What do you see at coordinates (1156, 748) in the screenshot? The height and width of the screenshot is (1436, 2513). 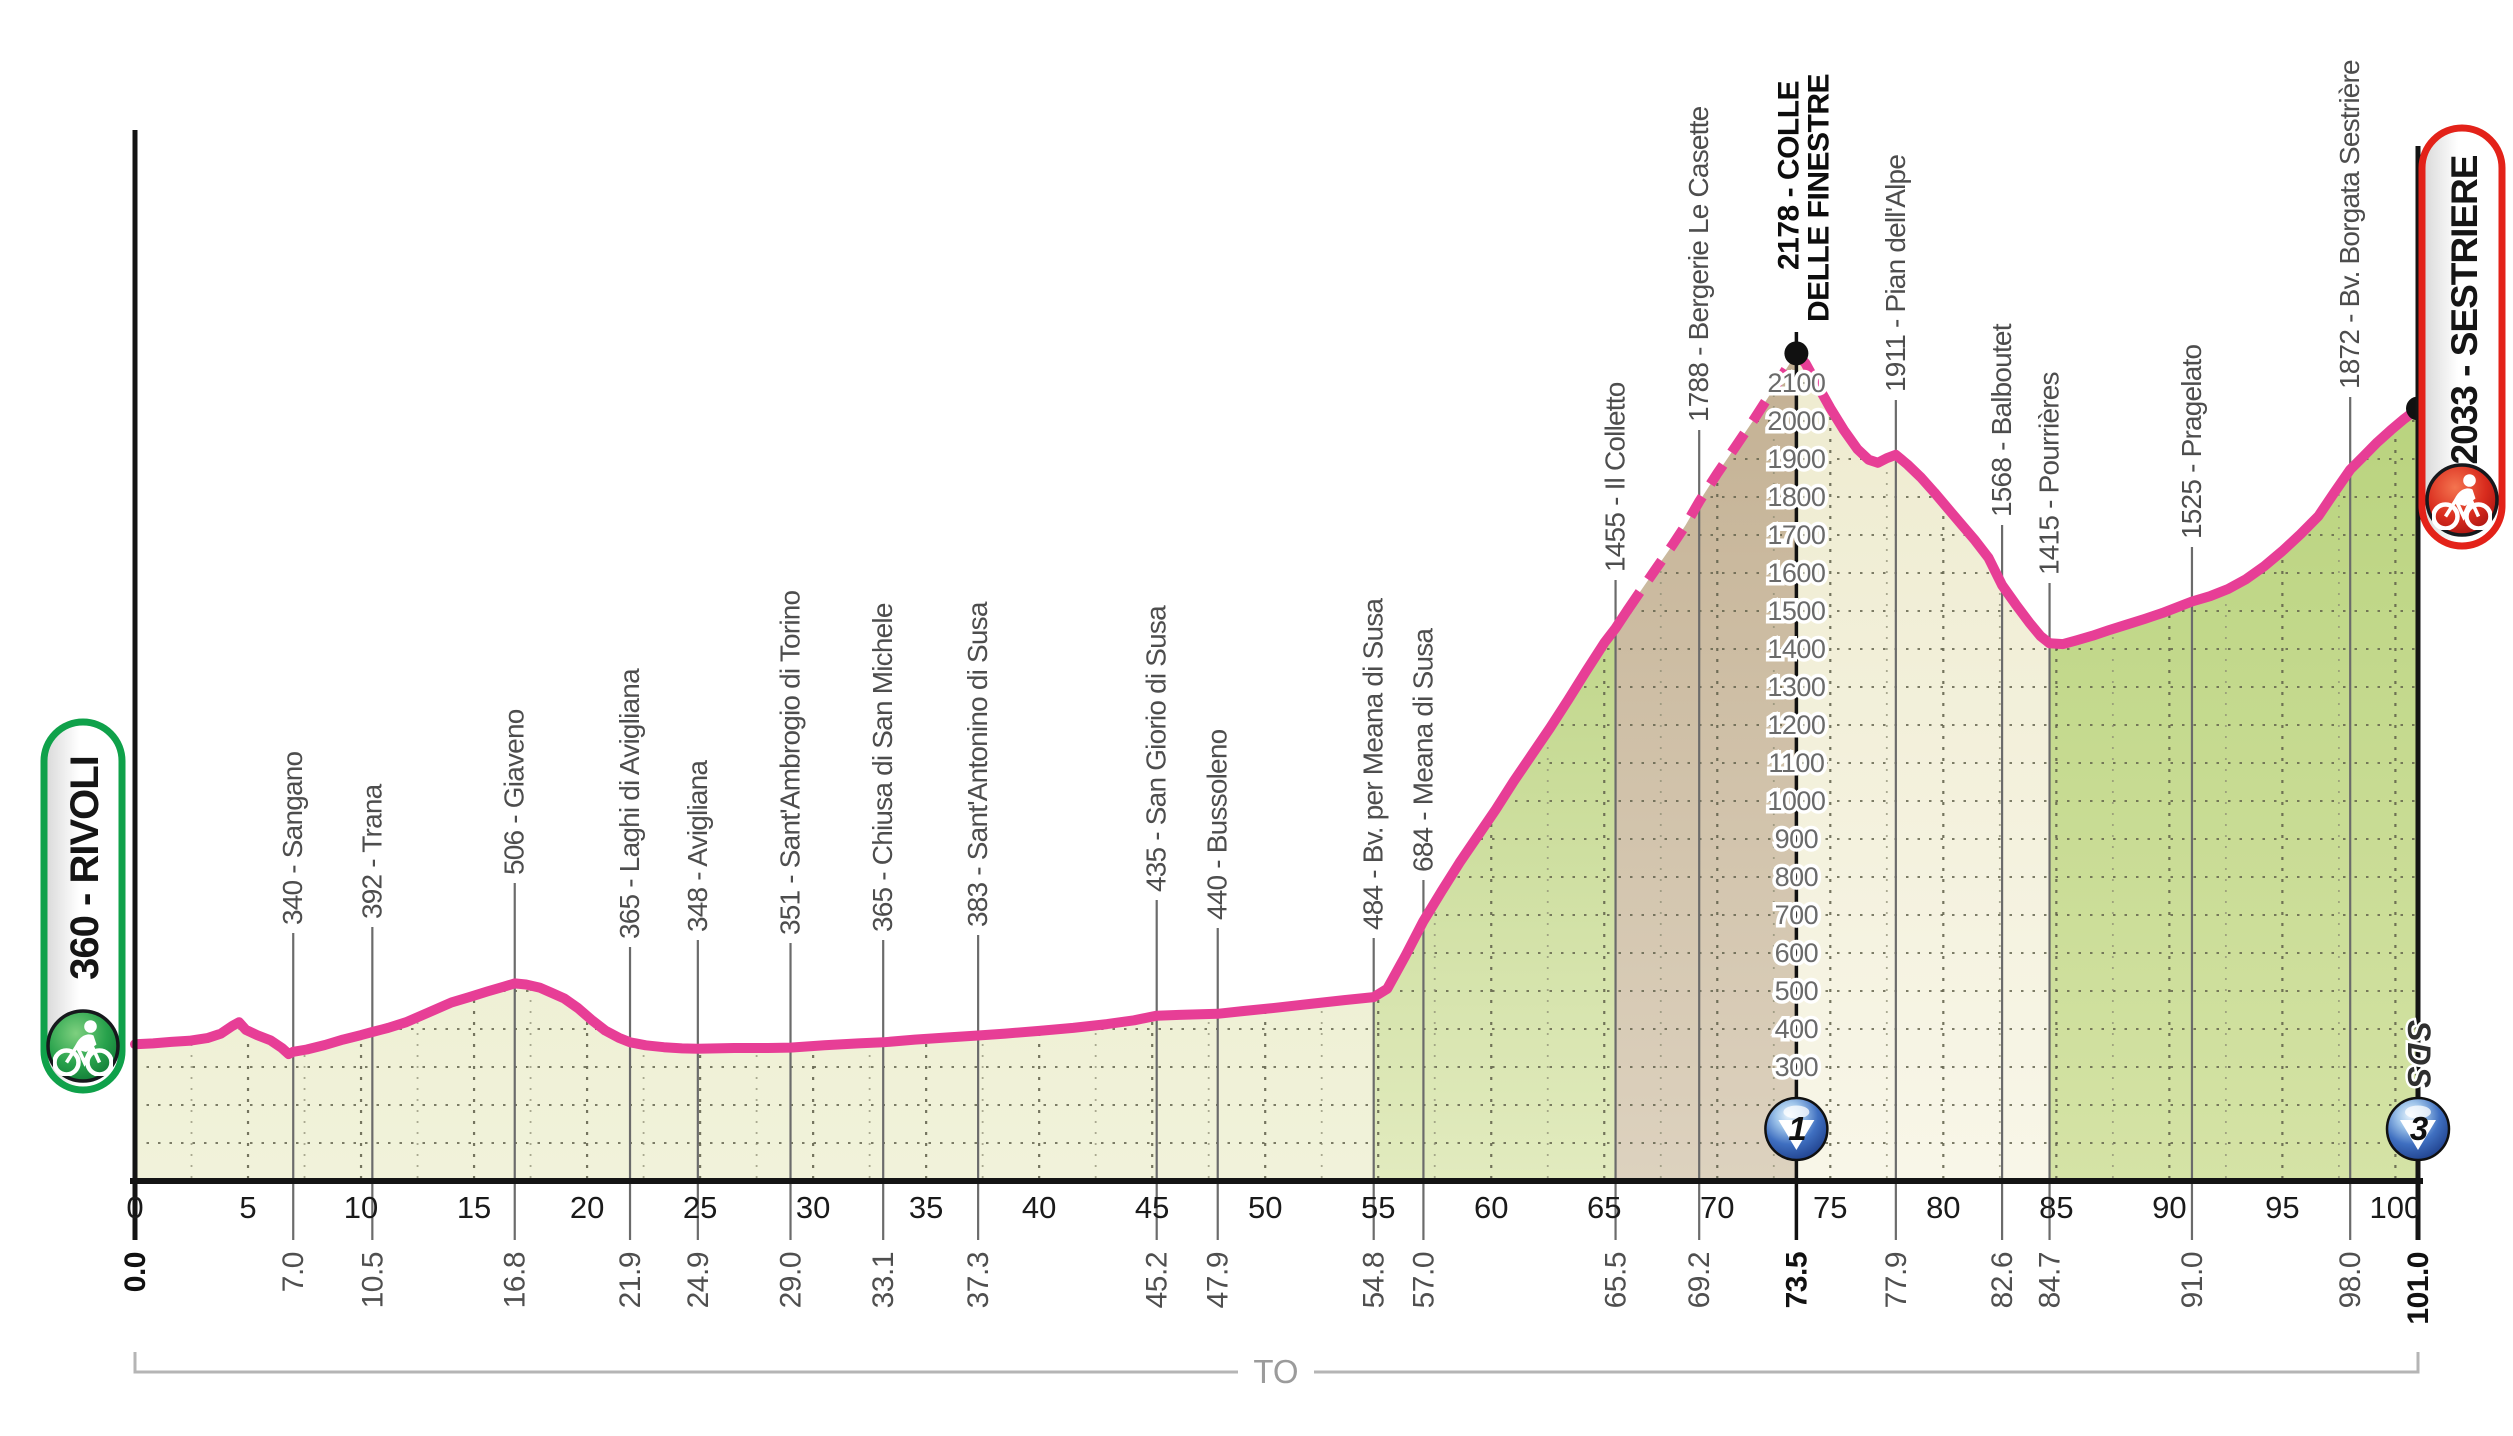 I see `waypoint-label: 435 - San Giorio di Susa` at bounding box center [1156, 748].